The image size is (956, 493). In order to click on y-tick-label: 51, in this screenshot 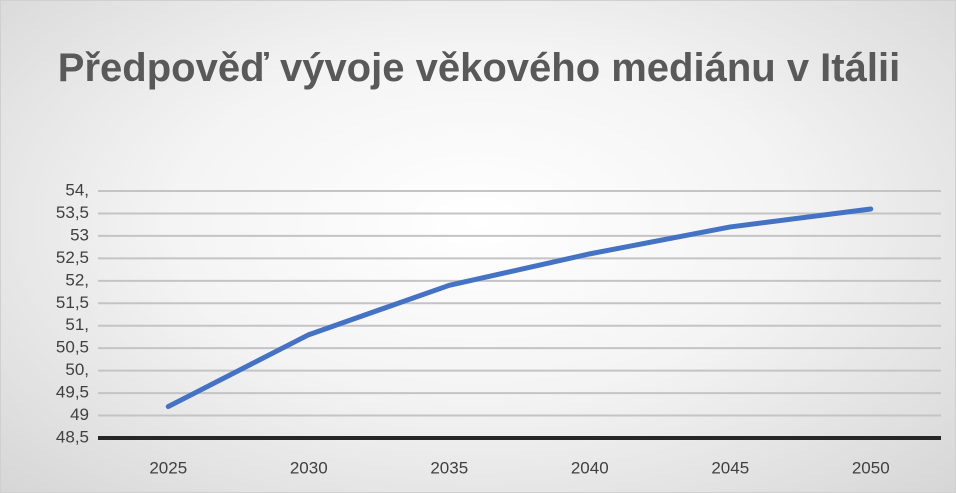, I will do `click(77, 324)`.